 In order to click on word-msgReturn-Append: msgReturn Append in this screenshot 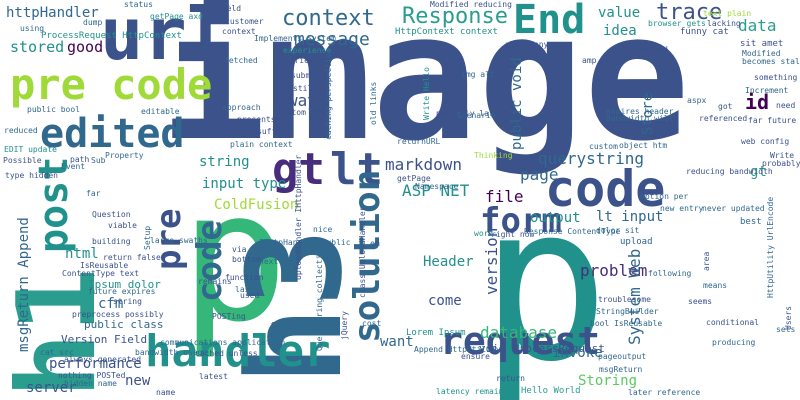, I will do `click(24, 284)`.